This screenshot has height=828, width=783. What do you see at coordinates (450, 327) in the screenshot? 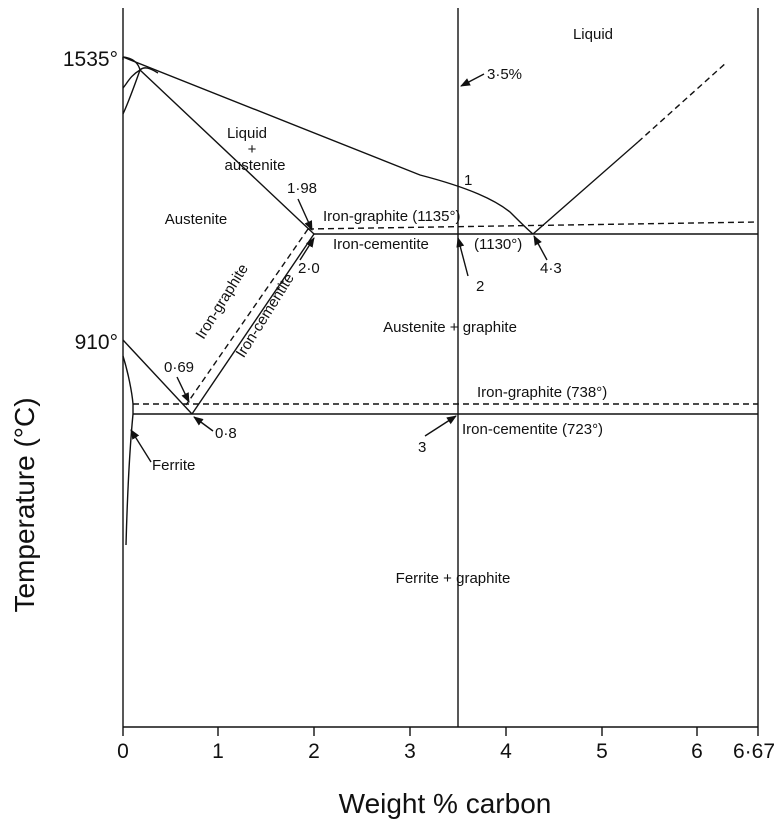
I see `region-austenite-graphite: Austenite + graphite` at bounding box center [450, 327].